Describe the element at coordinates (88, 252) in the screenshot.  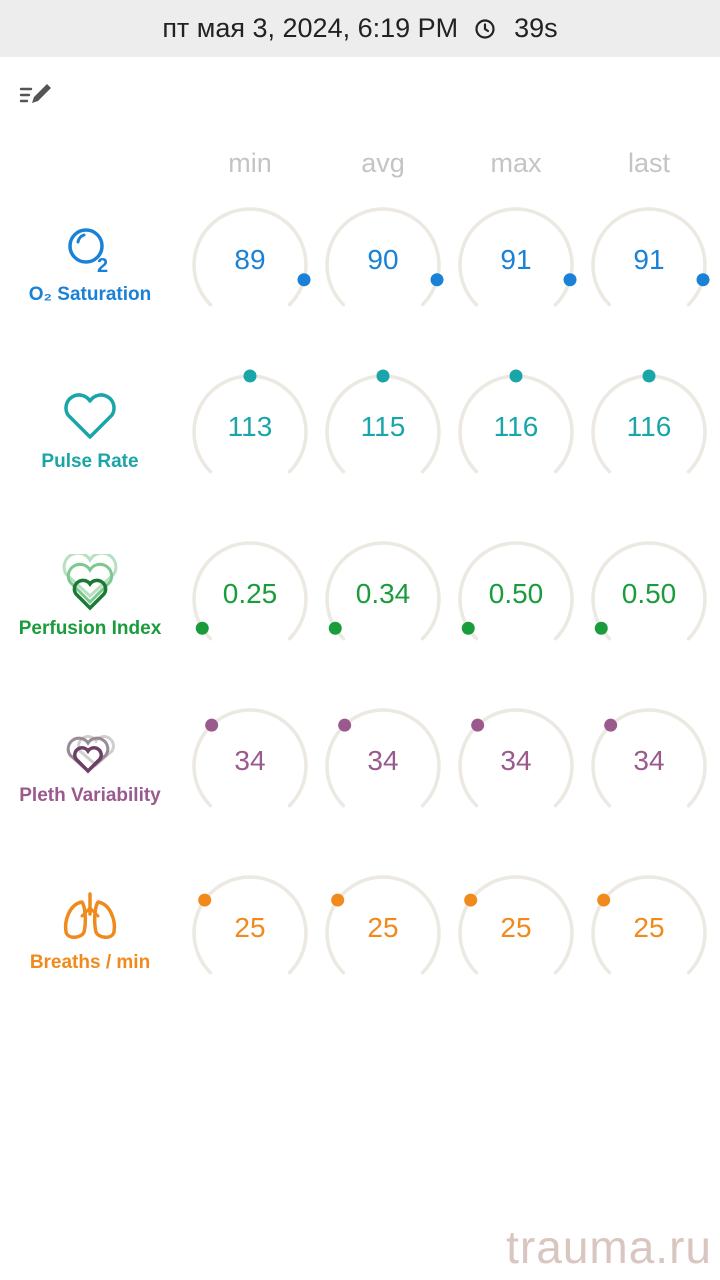
I see `o2-bubble-icon: 2` at that location.